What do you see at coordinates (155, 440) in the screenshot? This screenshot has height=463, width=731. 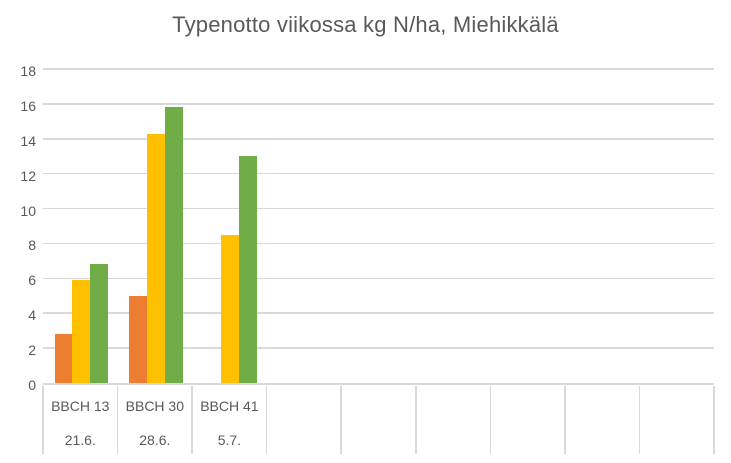 I see `category-label-date: 28.6.` at bounding box center [155, 440].